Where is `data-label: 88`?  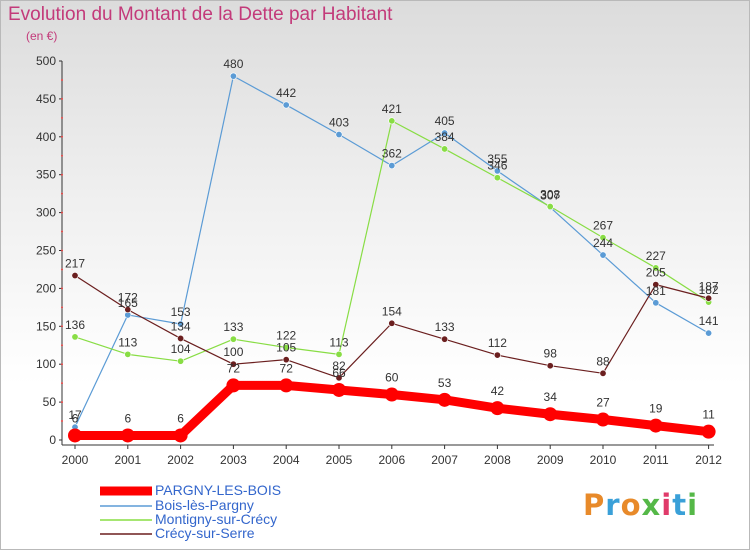 data-label: 88 is located at coordinates (603, 361).